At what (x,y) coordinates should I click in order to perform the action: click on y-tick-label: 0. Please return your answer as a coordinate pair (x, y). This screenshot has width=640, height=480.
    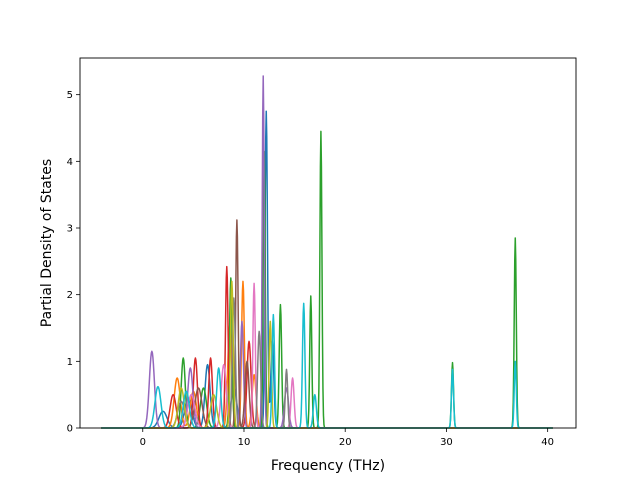
    Looking at the image, I should click on (70, 429).